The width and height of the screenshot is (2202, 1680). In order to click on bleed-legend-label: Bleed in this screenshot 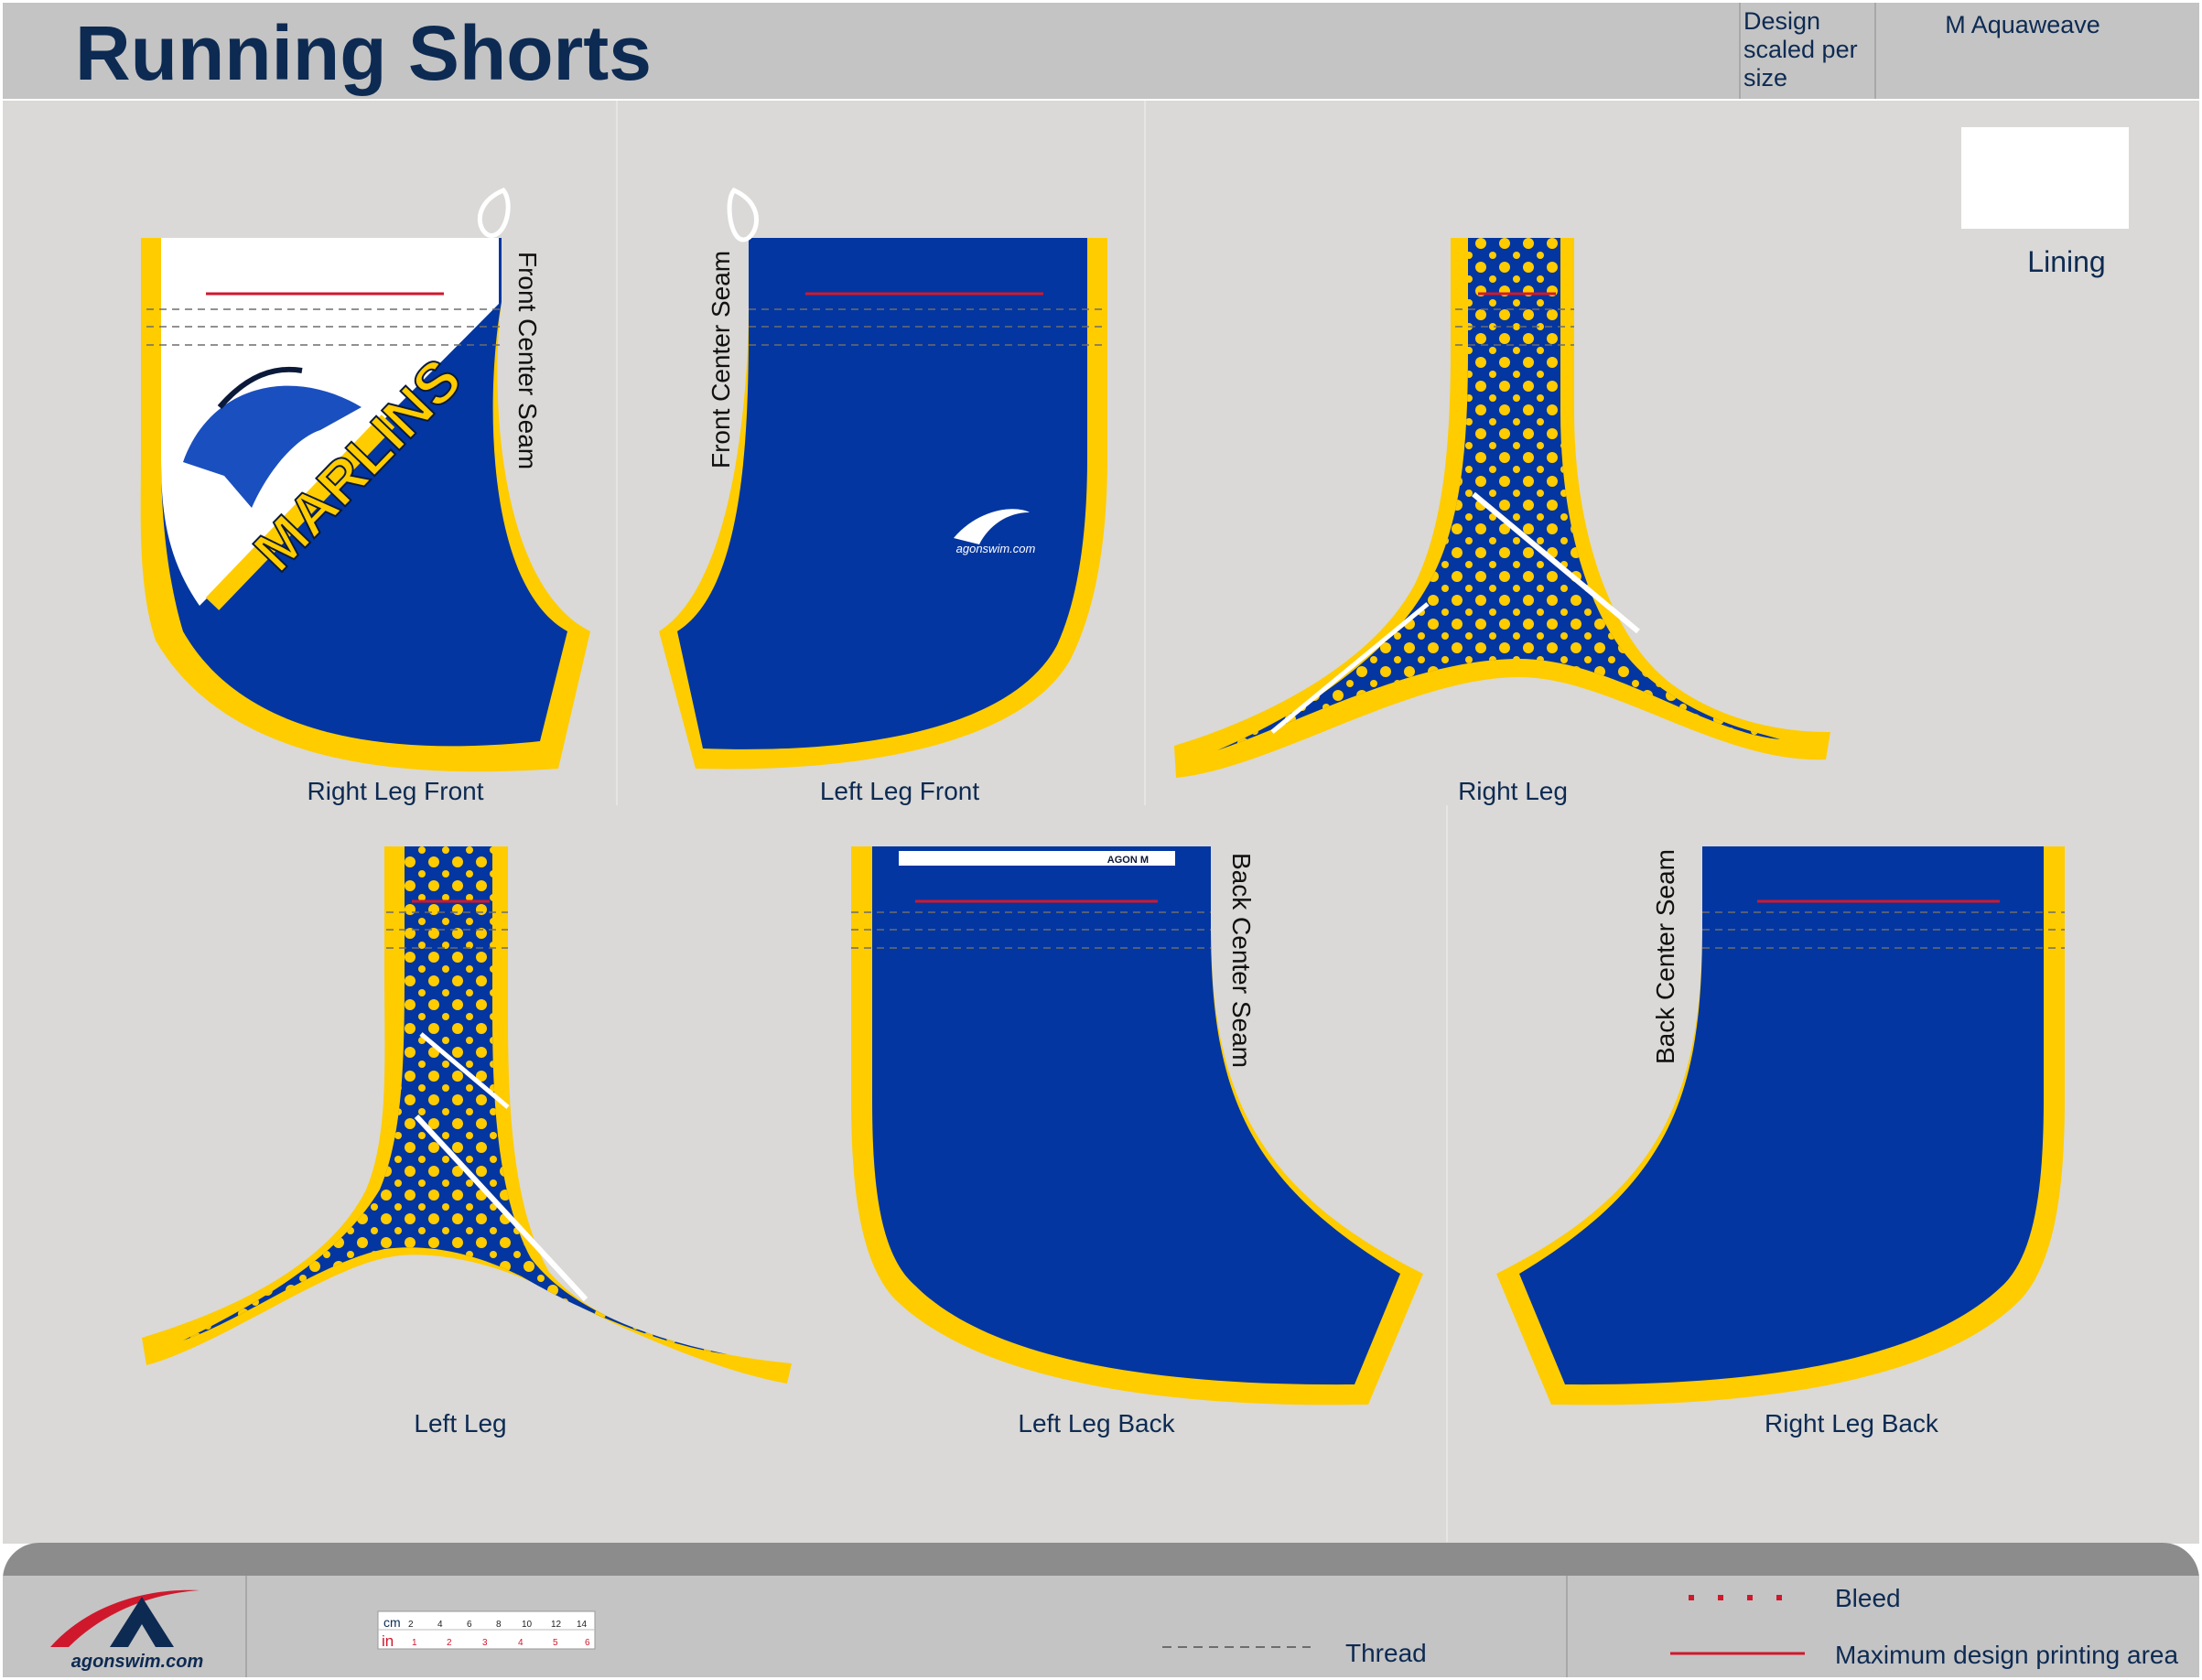, I will do `click(1868, 1598)`.